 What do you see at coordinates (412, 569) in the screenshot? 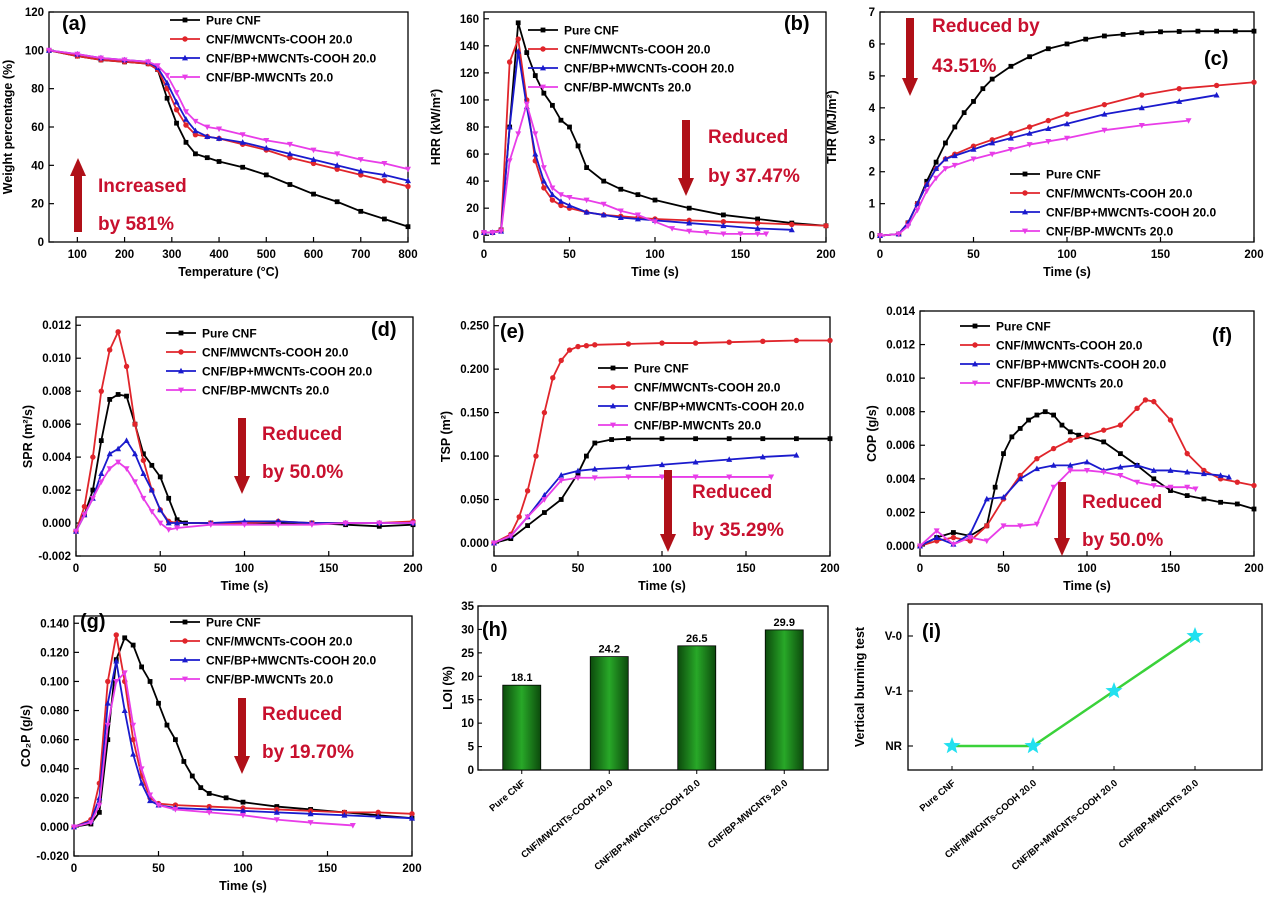
I see `x-tick-label: 200` at bounding box center [412, 569].